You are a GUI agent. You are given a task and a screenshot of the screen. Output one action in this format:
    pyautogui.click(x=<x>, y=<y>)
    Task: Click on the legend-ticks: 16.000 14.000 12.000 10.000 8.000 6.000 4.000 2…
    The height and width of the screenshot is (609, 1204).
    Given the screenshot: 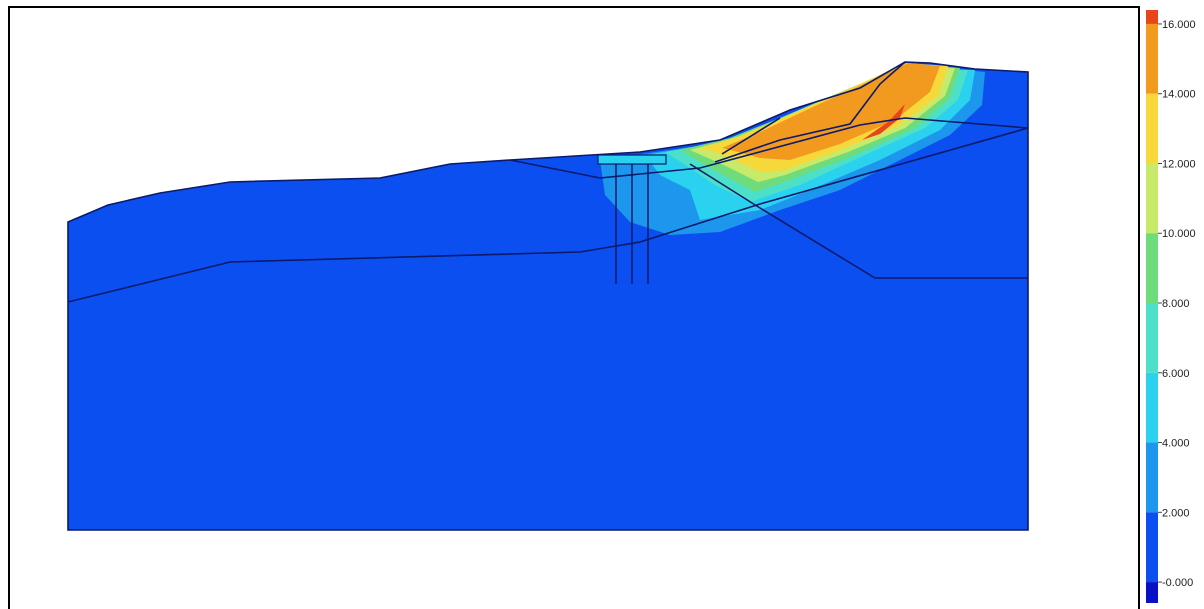 What is the action you would take?
    pyautogui.click(x=1177, y=304)
    